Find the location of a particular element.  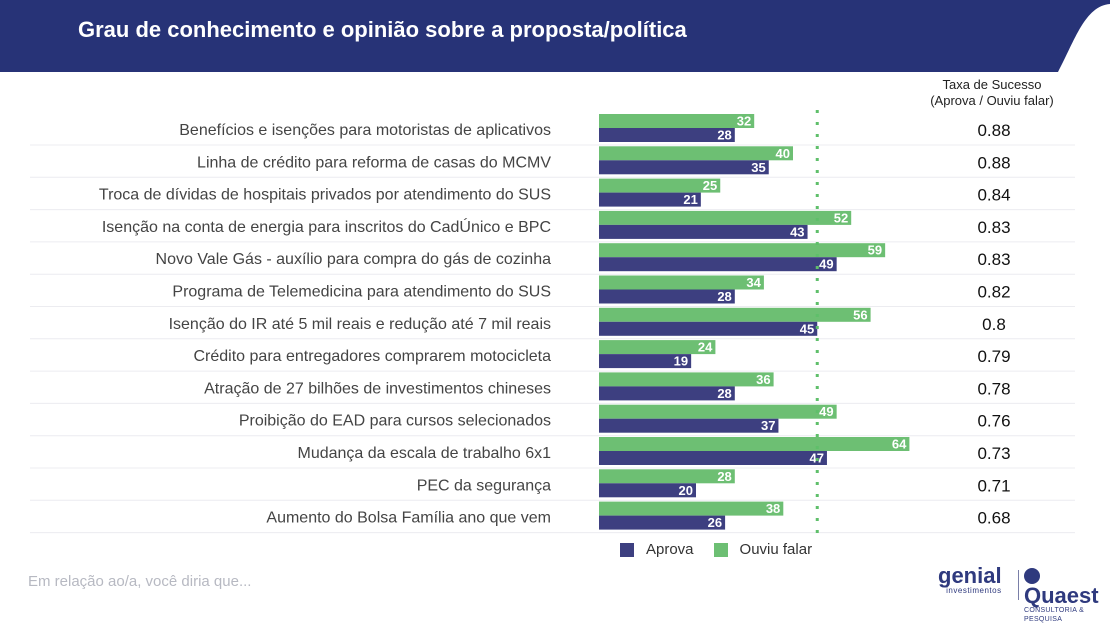

legend-swatch-ouviu-falar is located at coordinates (720, 549).